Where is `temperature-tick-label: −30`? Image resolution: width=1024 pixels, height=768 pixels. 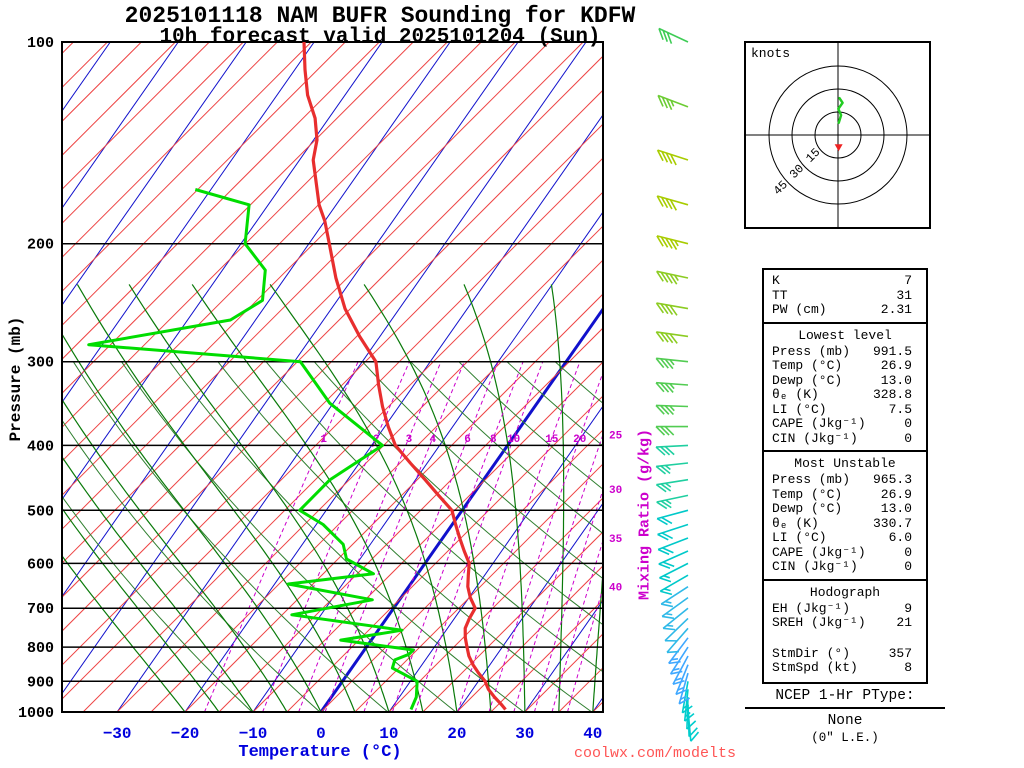 temperature-tick-label: −30 is located at coordinates (117, 734).